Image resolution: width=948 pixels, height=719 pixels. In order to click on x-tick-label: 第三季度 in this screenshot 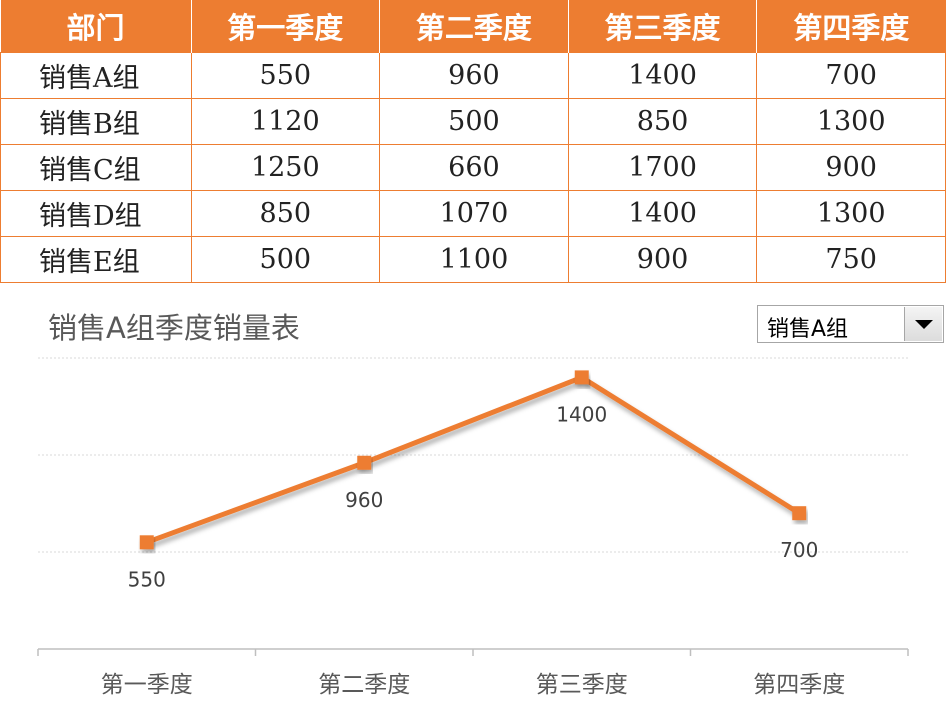, I will do `click(582, 685)`.